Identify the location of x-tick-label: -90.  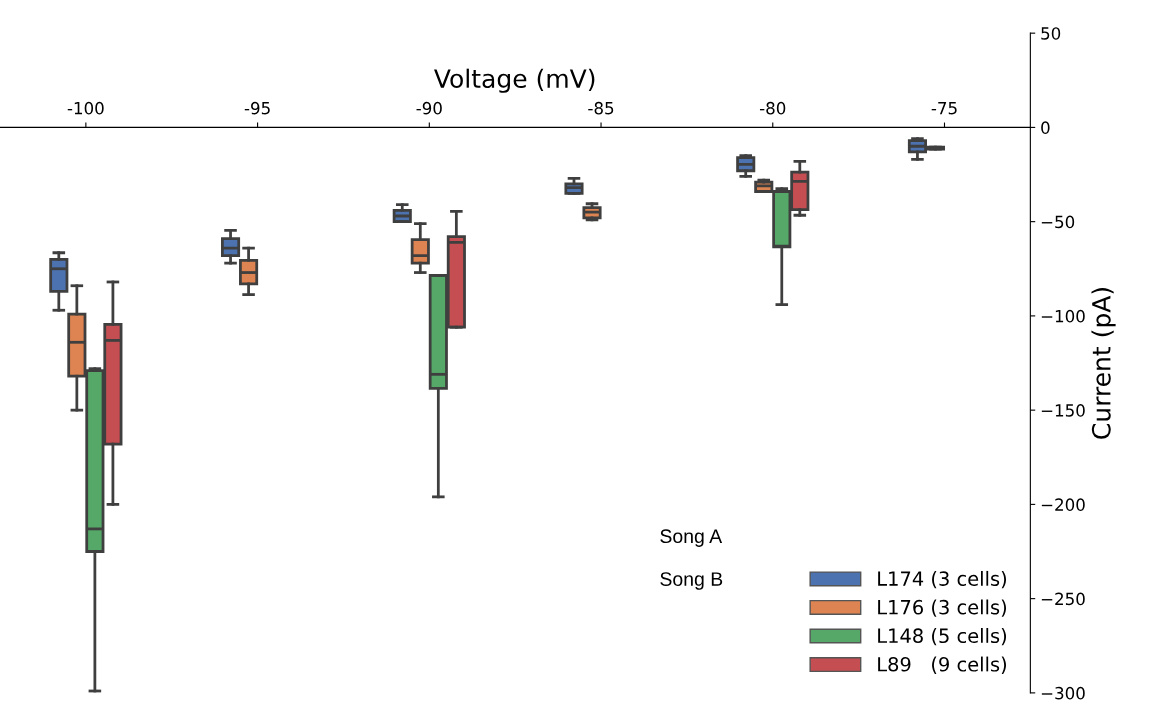
(429, 108).